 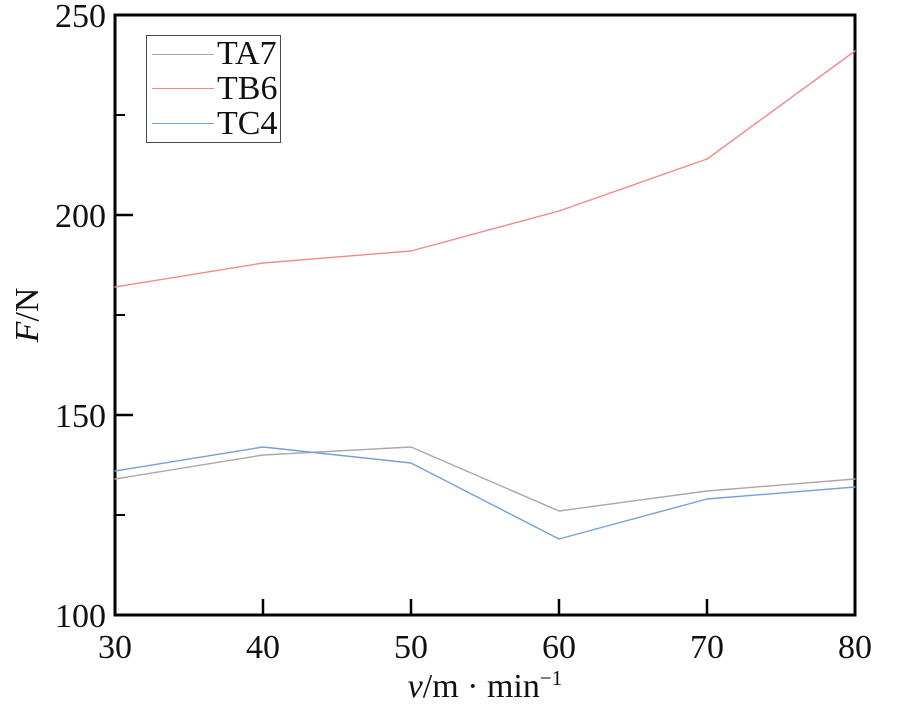 I want to click on x-axis-title: v/m · min−1, so click(x=485, y=686).